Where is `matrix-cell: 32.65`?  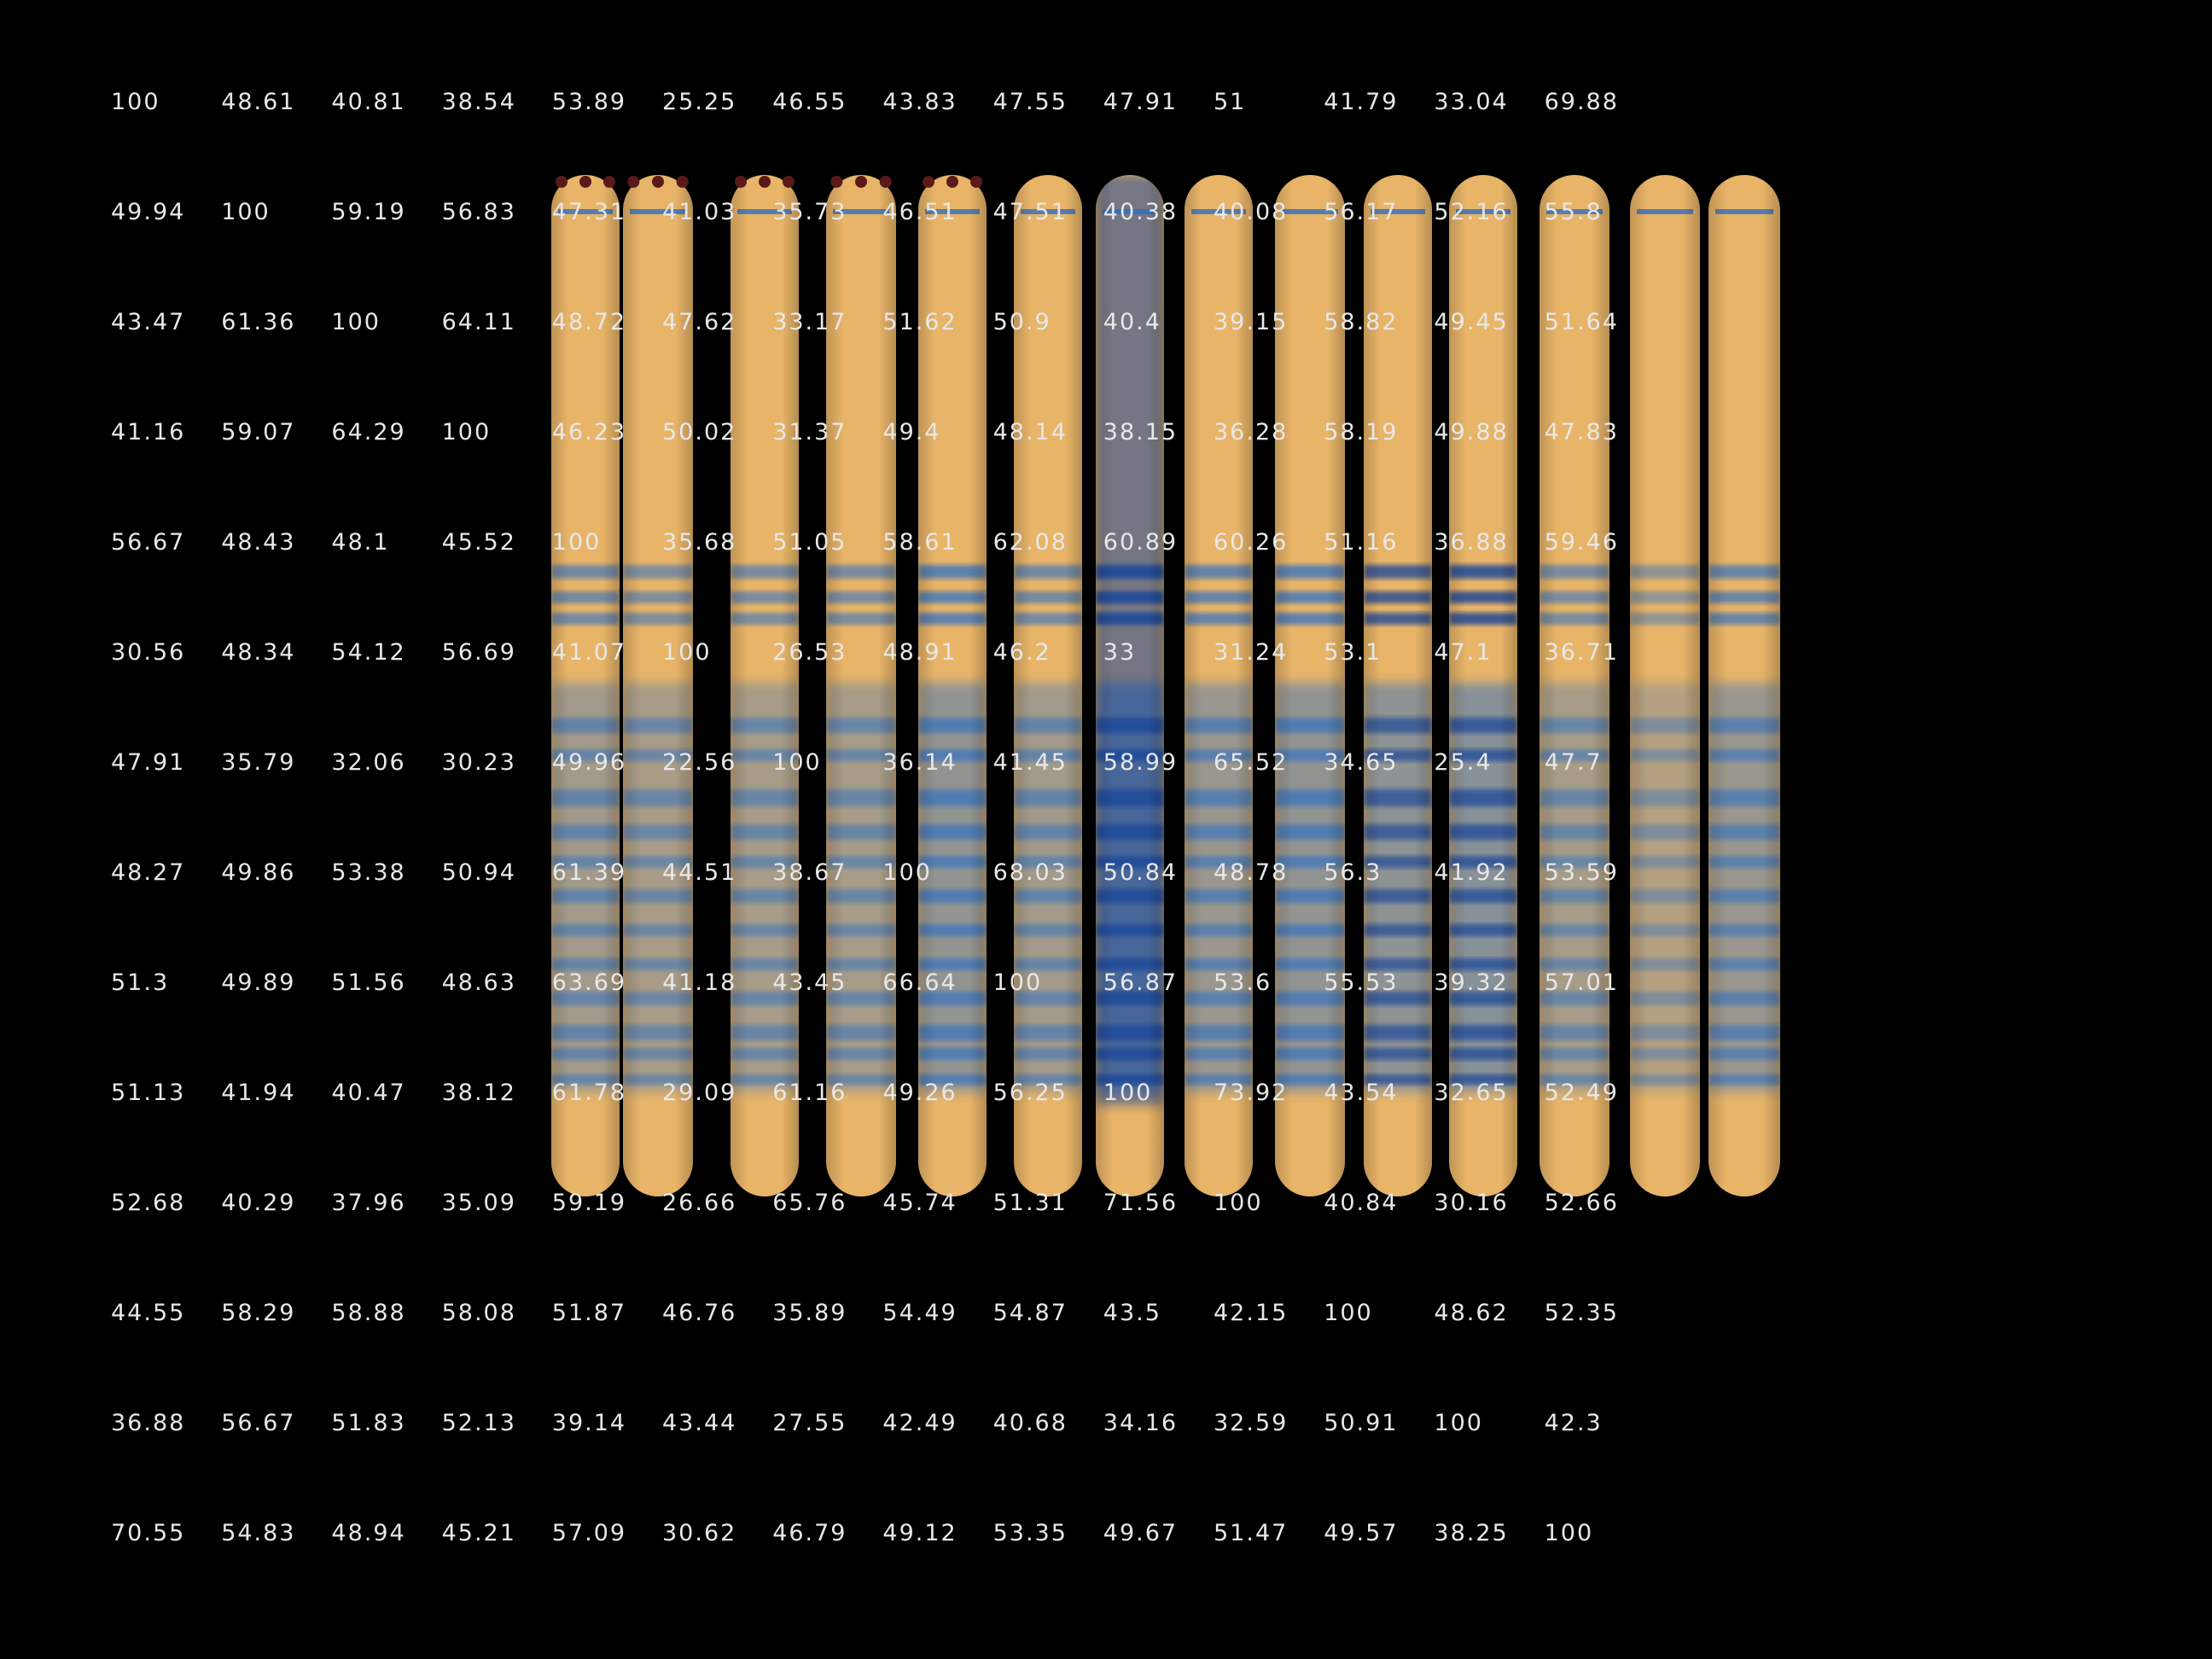 matrix-cell: 32.65 is located at coordinates (1471, 1093).